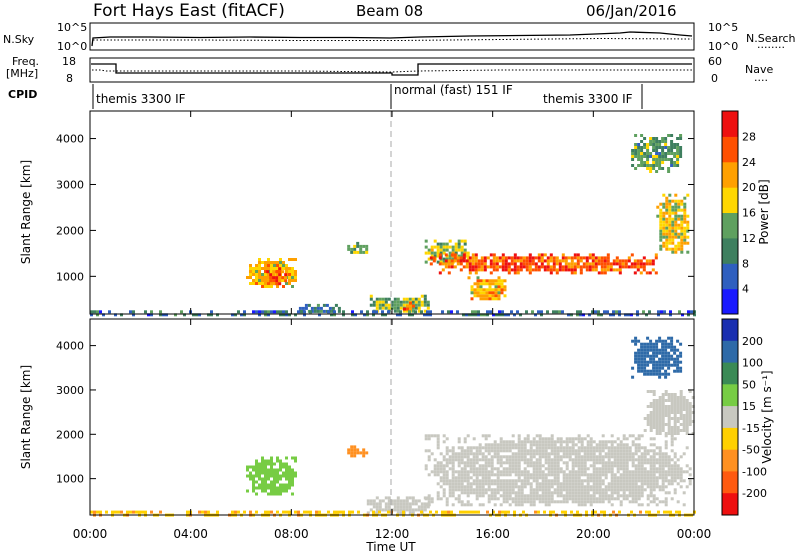 This screenshot has width=800, height=554. What do you see at coordinates (189, 11) in the screenshot?
I see `radar-title: Fort Hays East (fitACF)` at bounding box center [189, 11].